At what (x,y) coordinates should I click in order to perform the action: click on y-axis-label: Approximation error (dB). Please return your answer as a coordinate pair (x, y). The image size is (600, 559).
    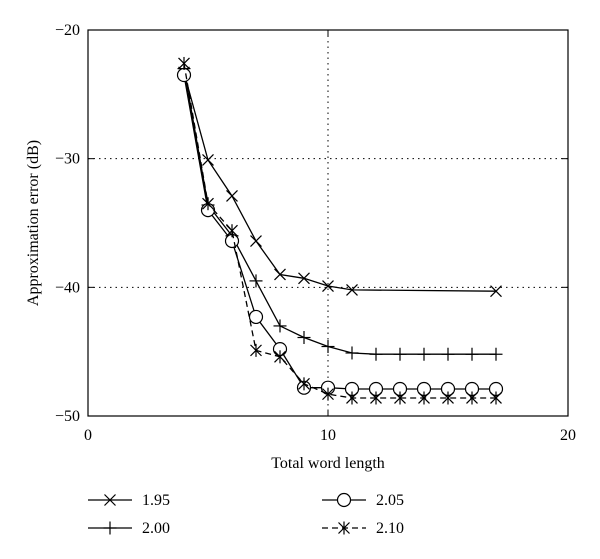
    Looking at the image, I should click on (33, 223).